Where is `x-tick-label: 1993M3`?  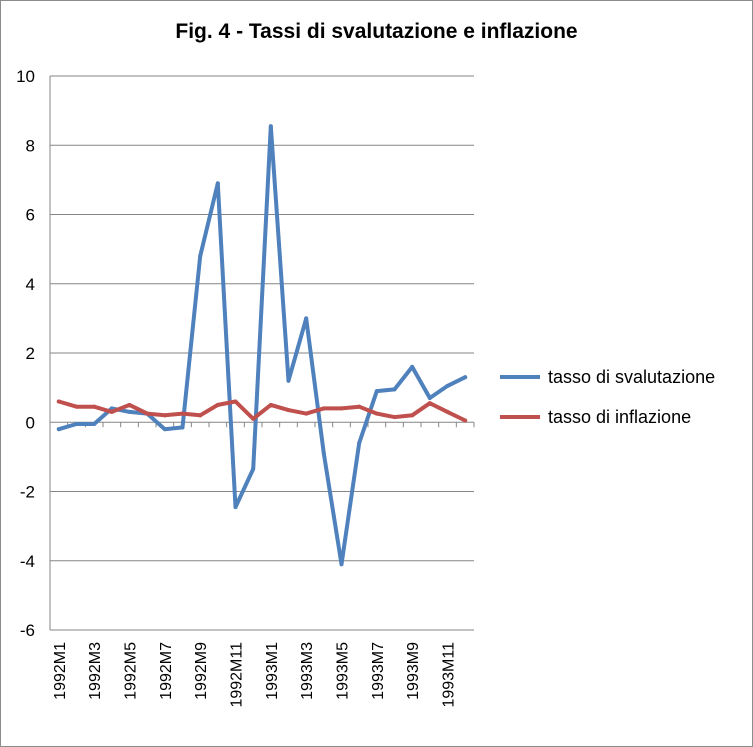
x-tick-label: 1993M3 is located at coordinates (307, 671).